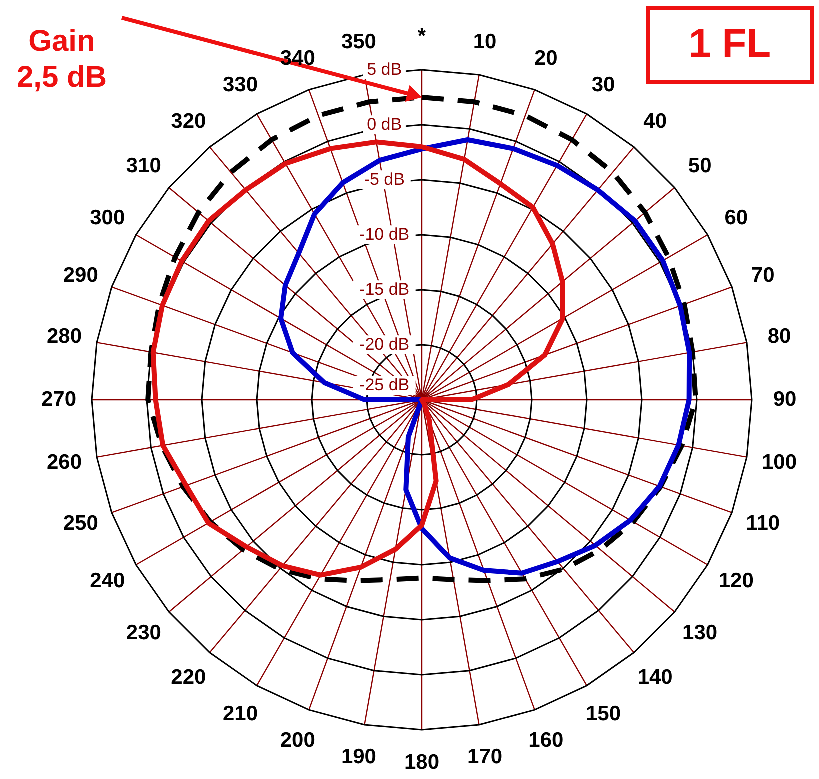 The image size is (819, 779). I want to click on y-tick-label: -5 dB, so click(384, 179).